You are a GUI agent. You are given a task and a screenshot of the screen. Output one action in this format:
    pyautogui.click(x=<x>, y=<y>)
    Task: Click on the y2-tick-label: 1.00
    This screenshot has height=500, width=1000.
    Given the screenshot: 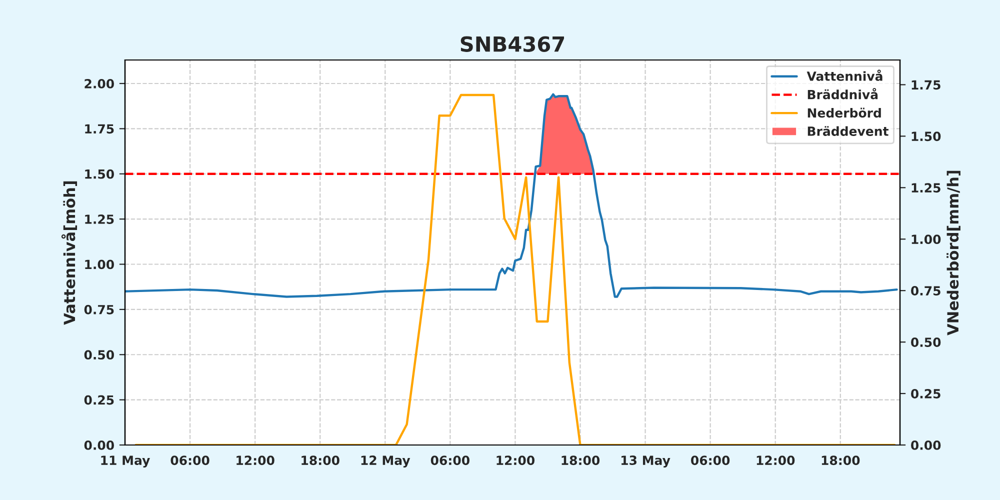 What is the action you would take?
    pyautogui.click(x=926, y=239)
    